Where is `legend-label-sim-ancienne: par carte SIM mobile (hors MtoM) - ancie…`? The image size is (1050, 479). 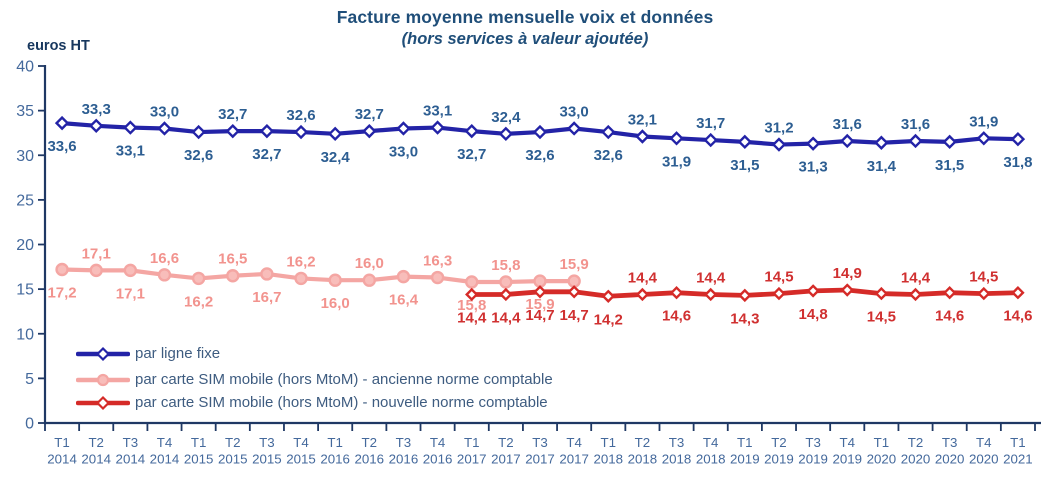 legend-label-sim-ancienne: par carte SIM mobile (hors MtoM) - ancie… is located at coordinates (344, 379).